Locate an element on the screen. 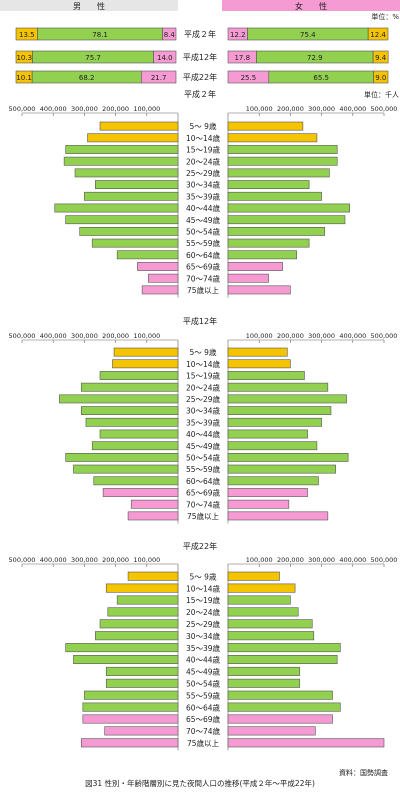  male-ratio-value: 21.7 is located at coordinates (159, 78).